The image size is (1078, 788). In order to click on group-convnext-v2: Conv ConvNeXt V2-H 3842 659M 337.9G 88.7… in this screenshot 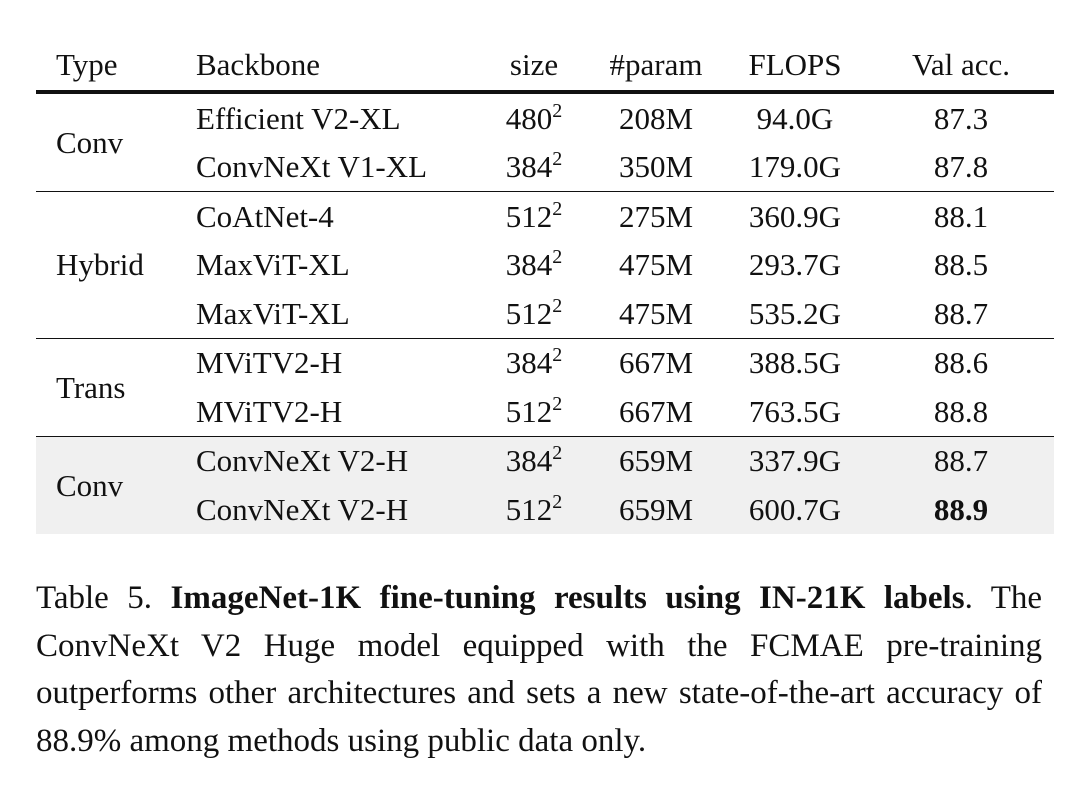, I will do `click(545, 485)`.